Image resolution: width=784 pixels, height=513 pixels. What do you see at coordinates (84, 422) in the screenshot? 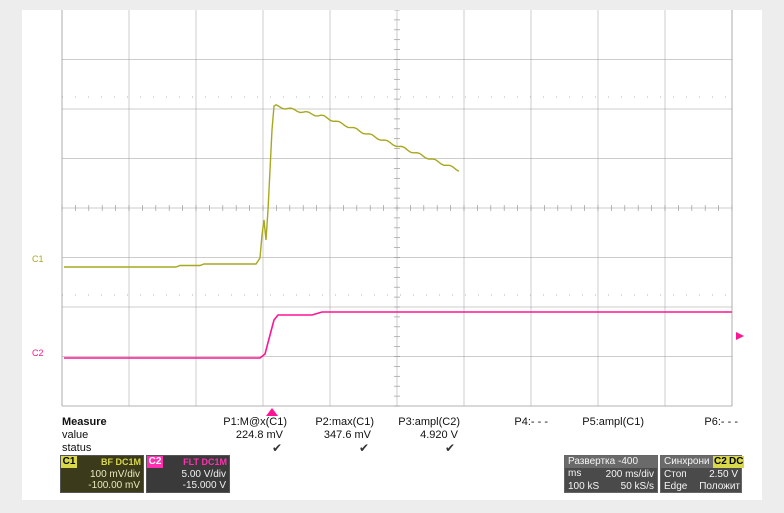
I see `measure-heading: Measure` at bounding box center [84, 422].